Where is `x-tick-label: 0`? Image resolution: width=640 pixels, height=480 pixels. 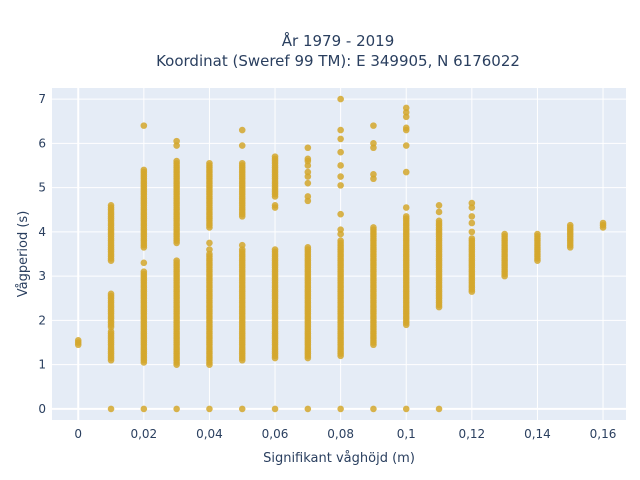 x-tick-label: 0 is located at coordinates (78, 434).